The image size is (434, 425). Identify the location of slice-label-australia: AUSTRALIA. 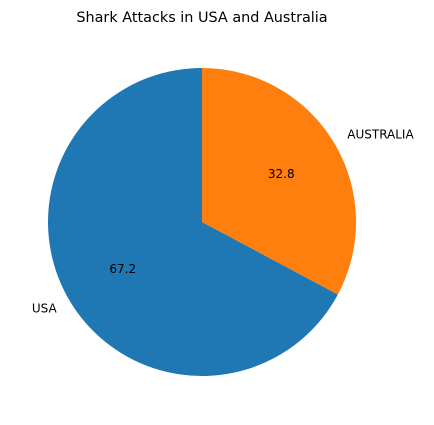
(380, 134).